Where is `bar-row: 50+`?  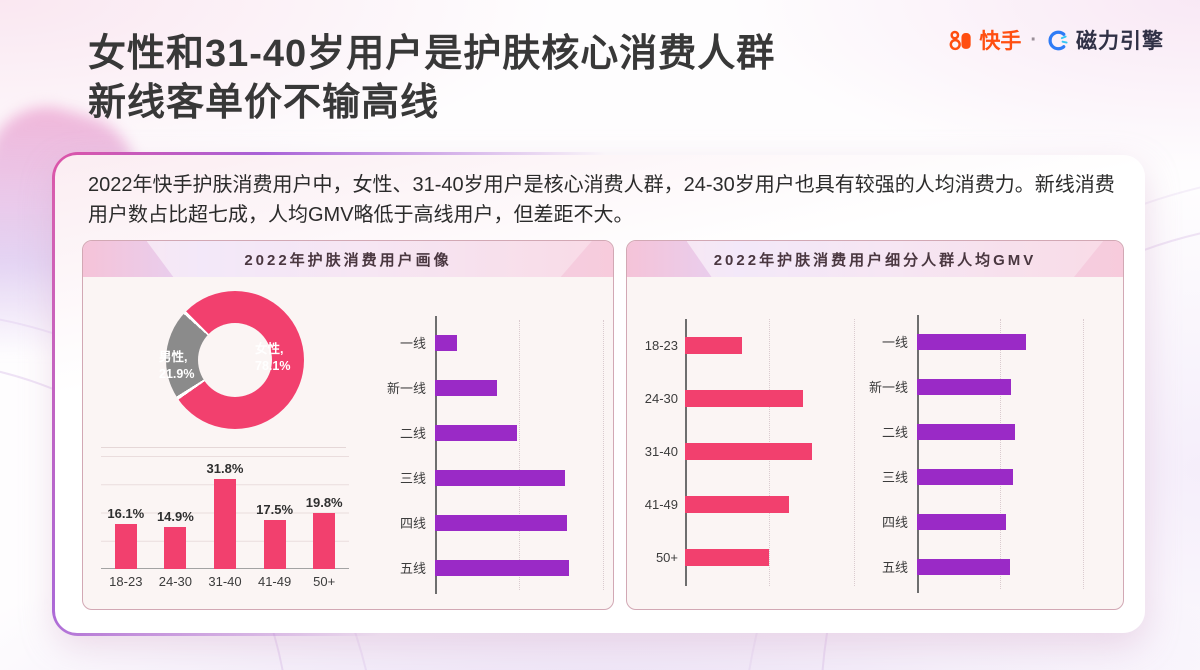
bar-row: 50+ is located at coordinates (754, 557).